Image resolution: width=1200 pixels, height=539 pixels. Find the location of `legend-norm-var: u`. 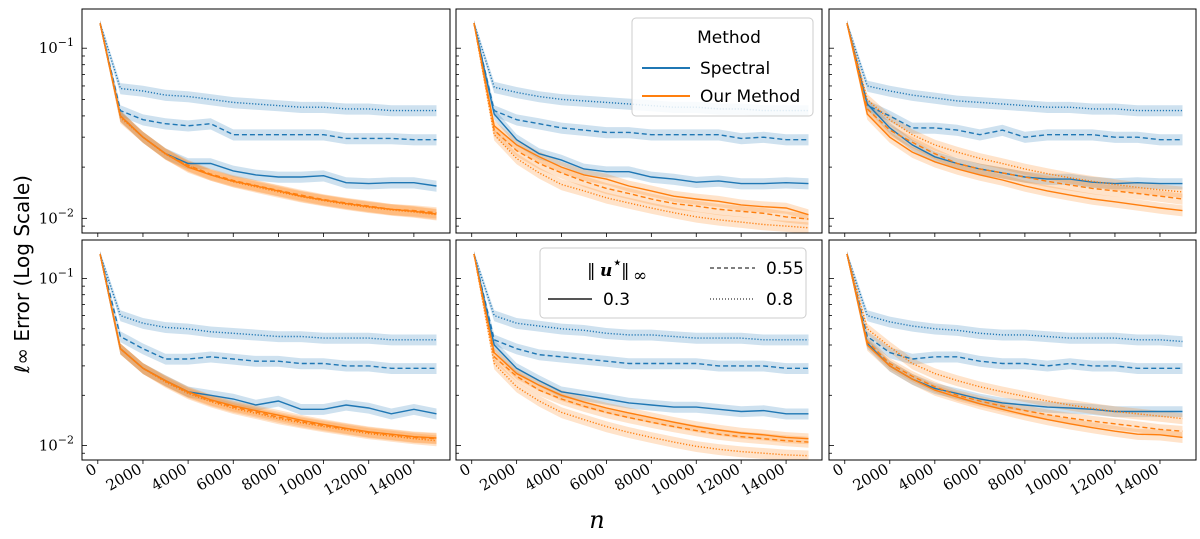

legend-norm-var: u is located at coordinates (606, 271).